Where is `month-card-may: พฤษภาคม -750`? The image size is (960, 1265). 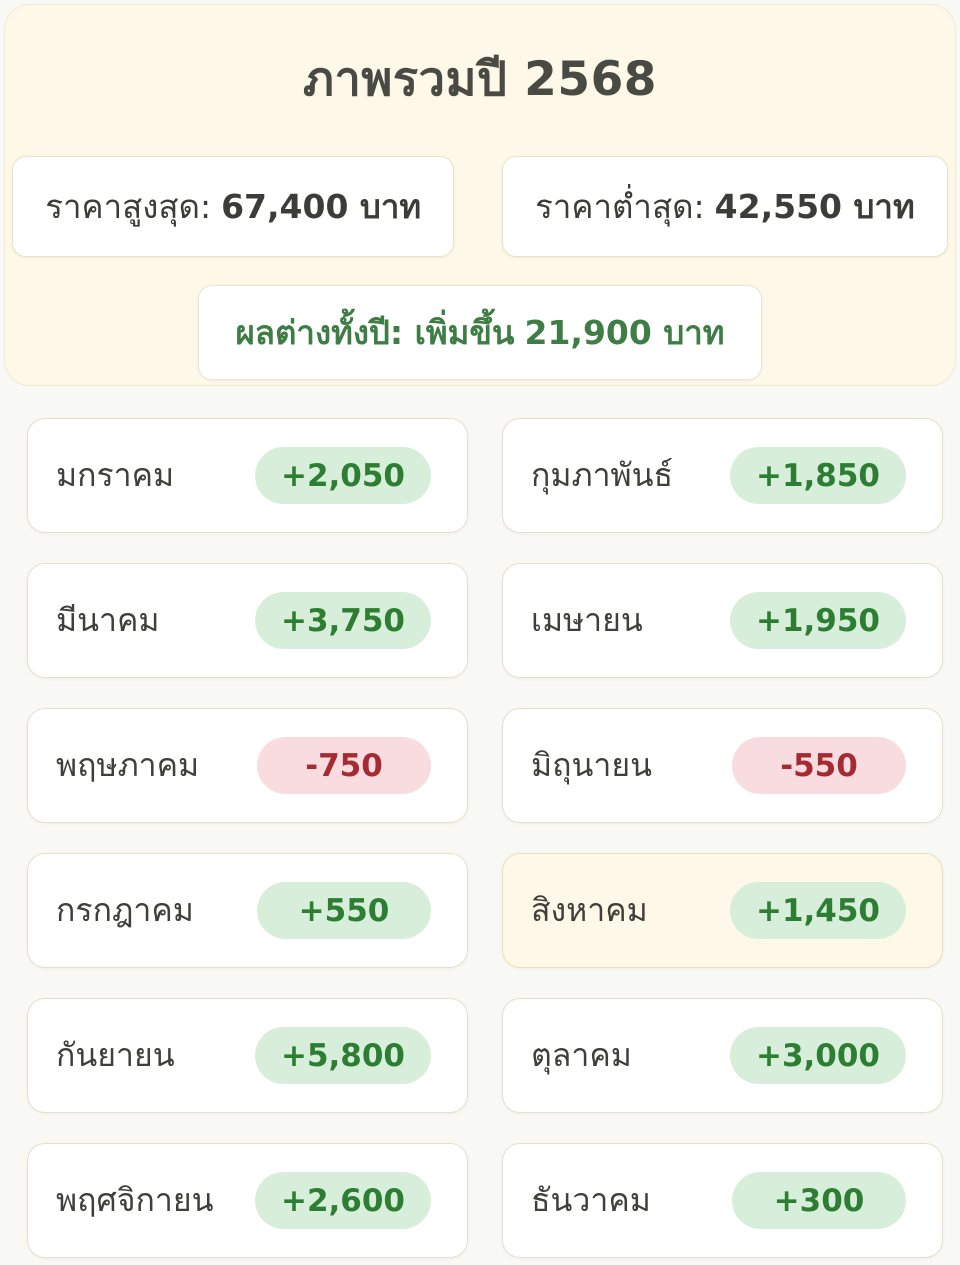
month-card-may: พฤษภาคม -750 is located at coordinates (247, 765).